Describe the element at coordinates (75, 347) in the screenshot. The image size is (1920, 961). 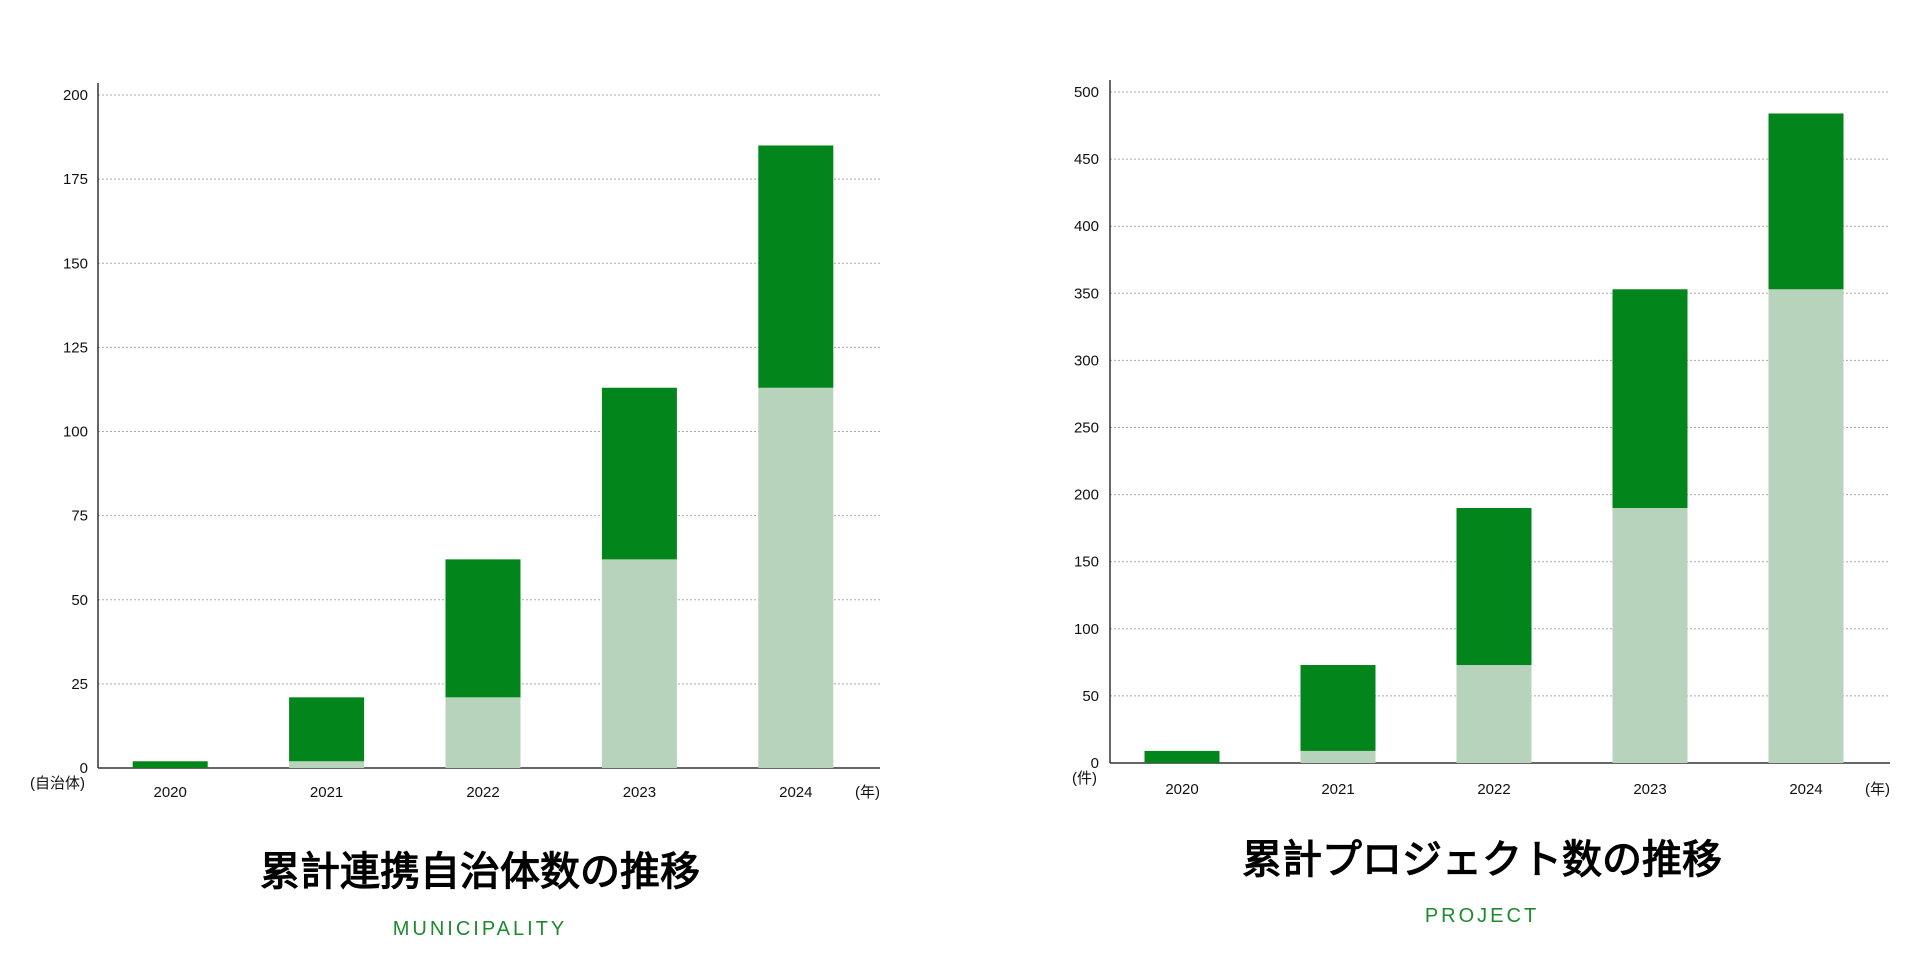
I see `y-tick-label: 125` at that location.